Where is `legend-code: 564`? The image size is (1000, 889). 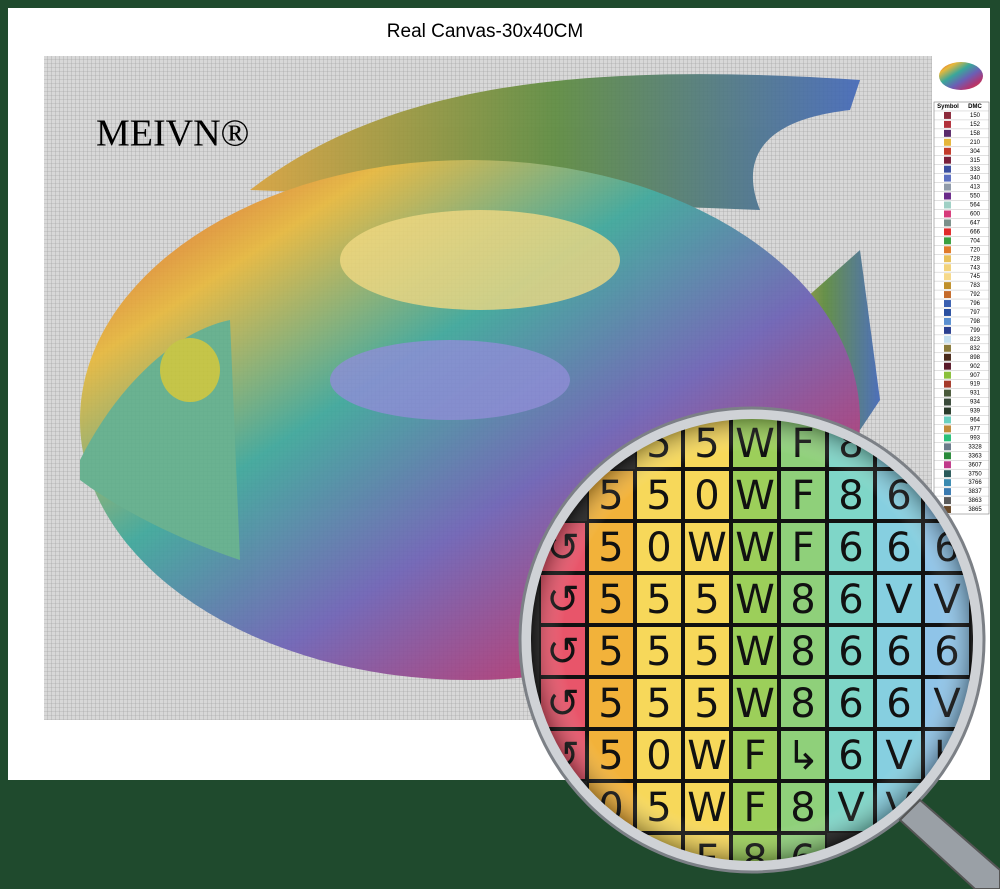 legend-code: 564 is located at coordinates (975, 206).